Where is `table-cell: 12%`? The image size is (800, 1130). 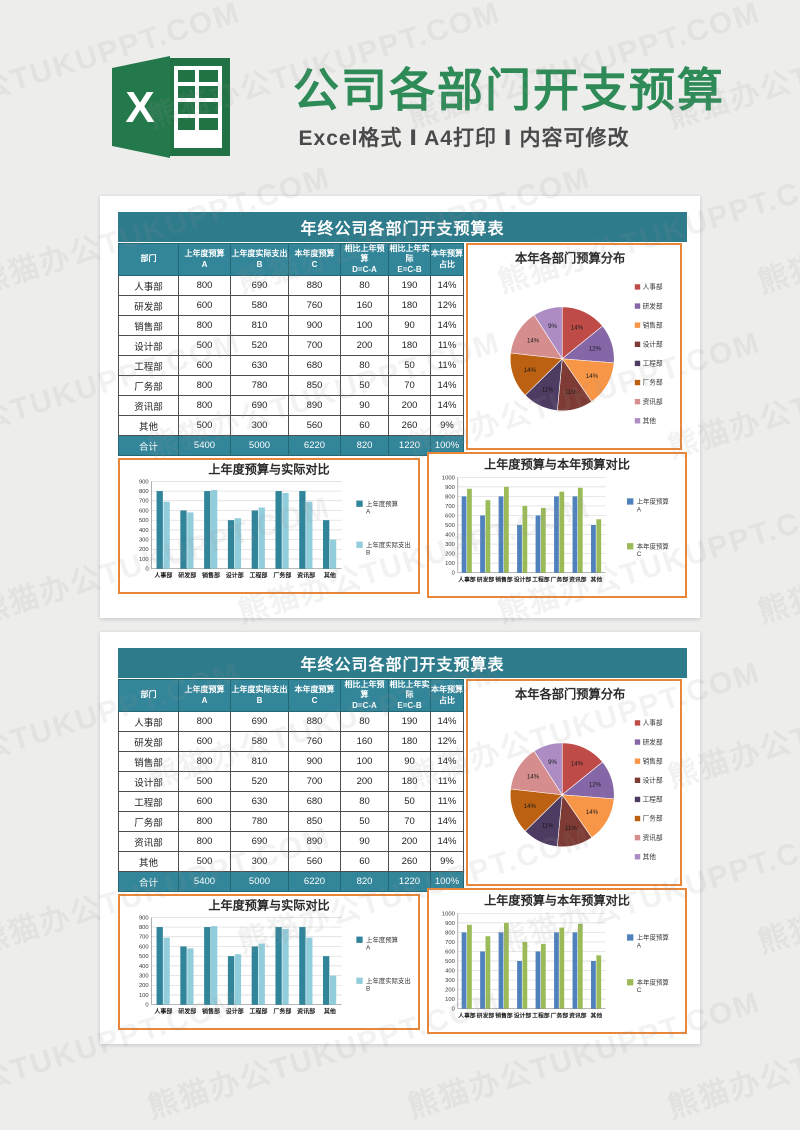
table-cell: 12% is located at coordinates (447, 306).